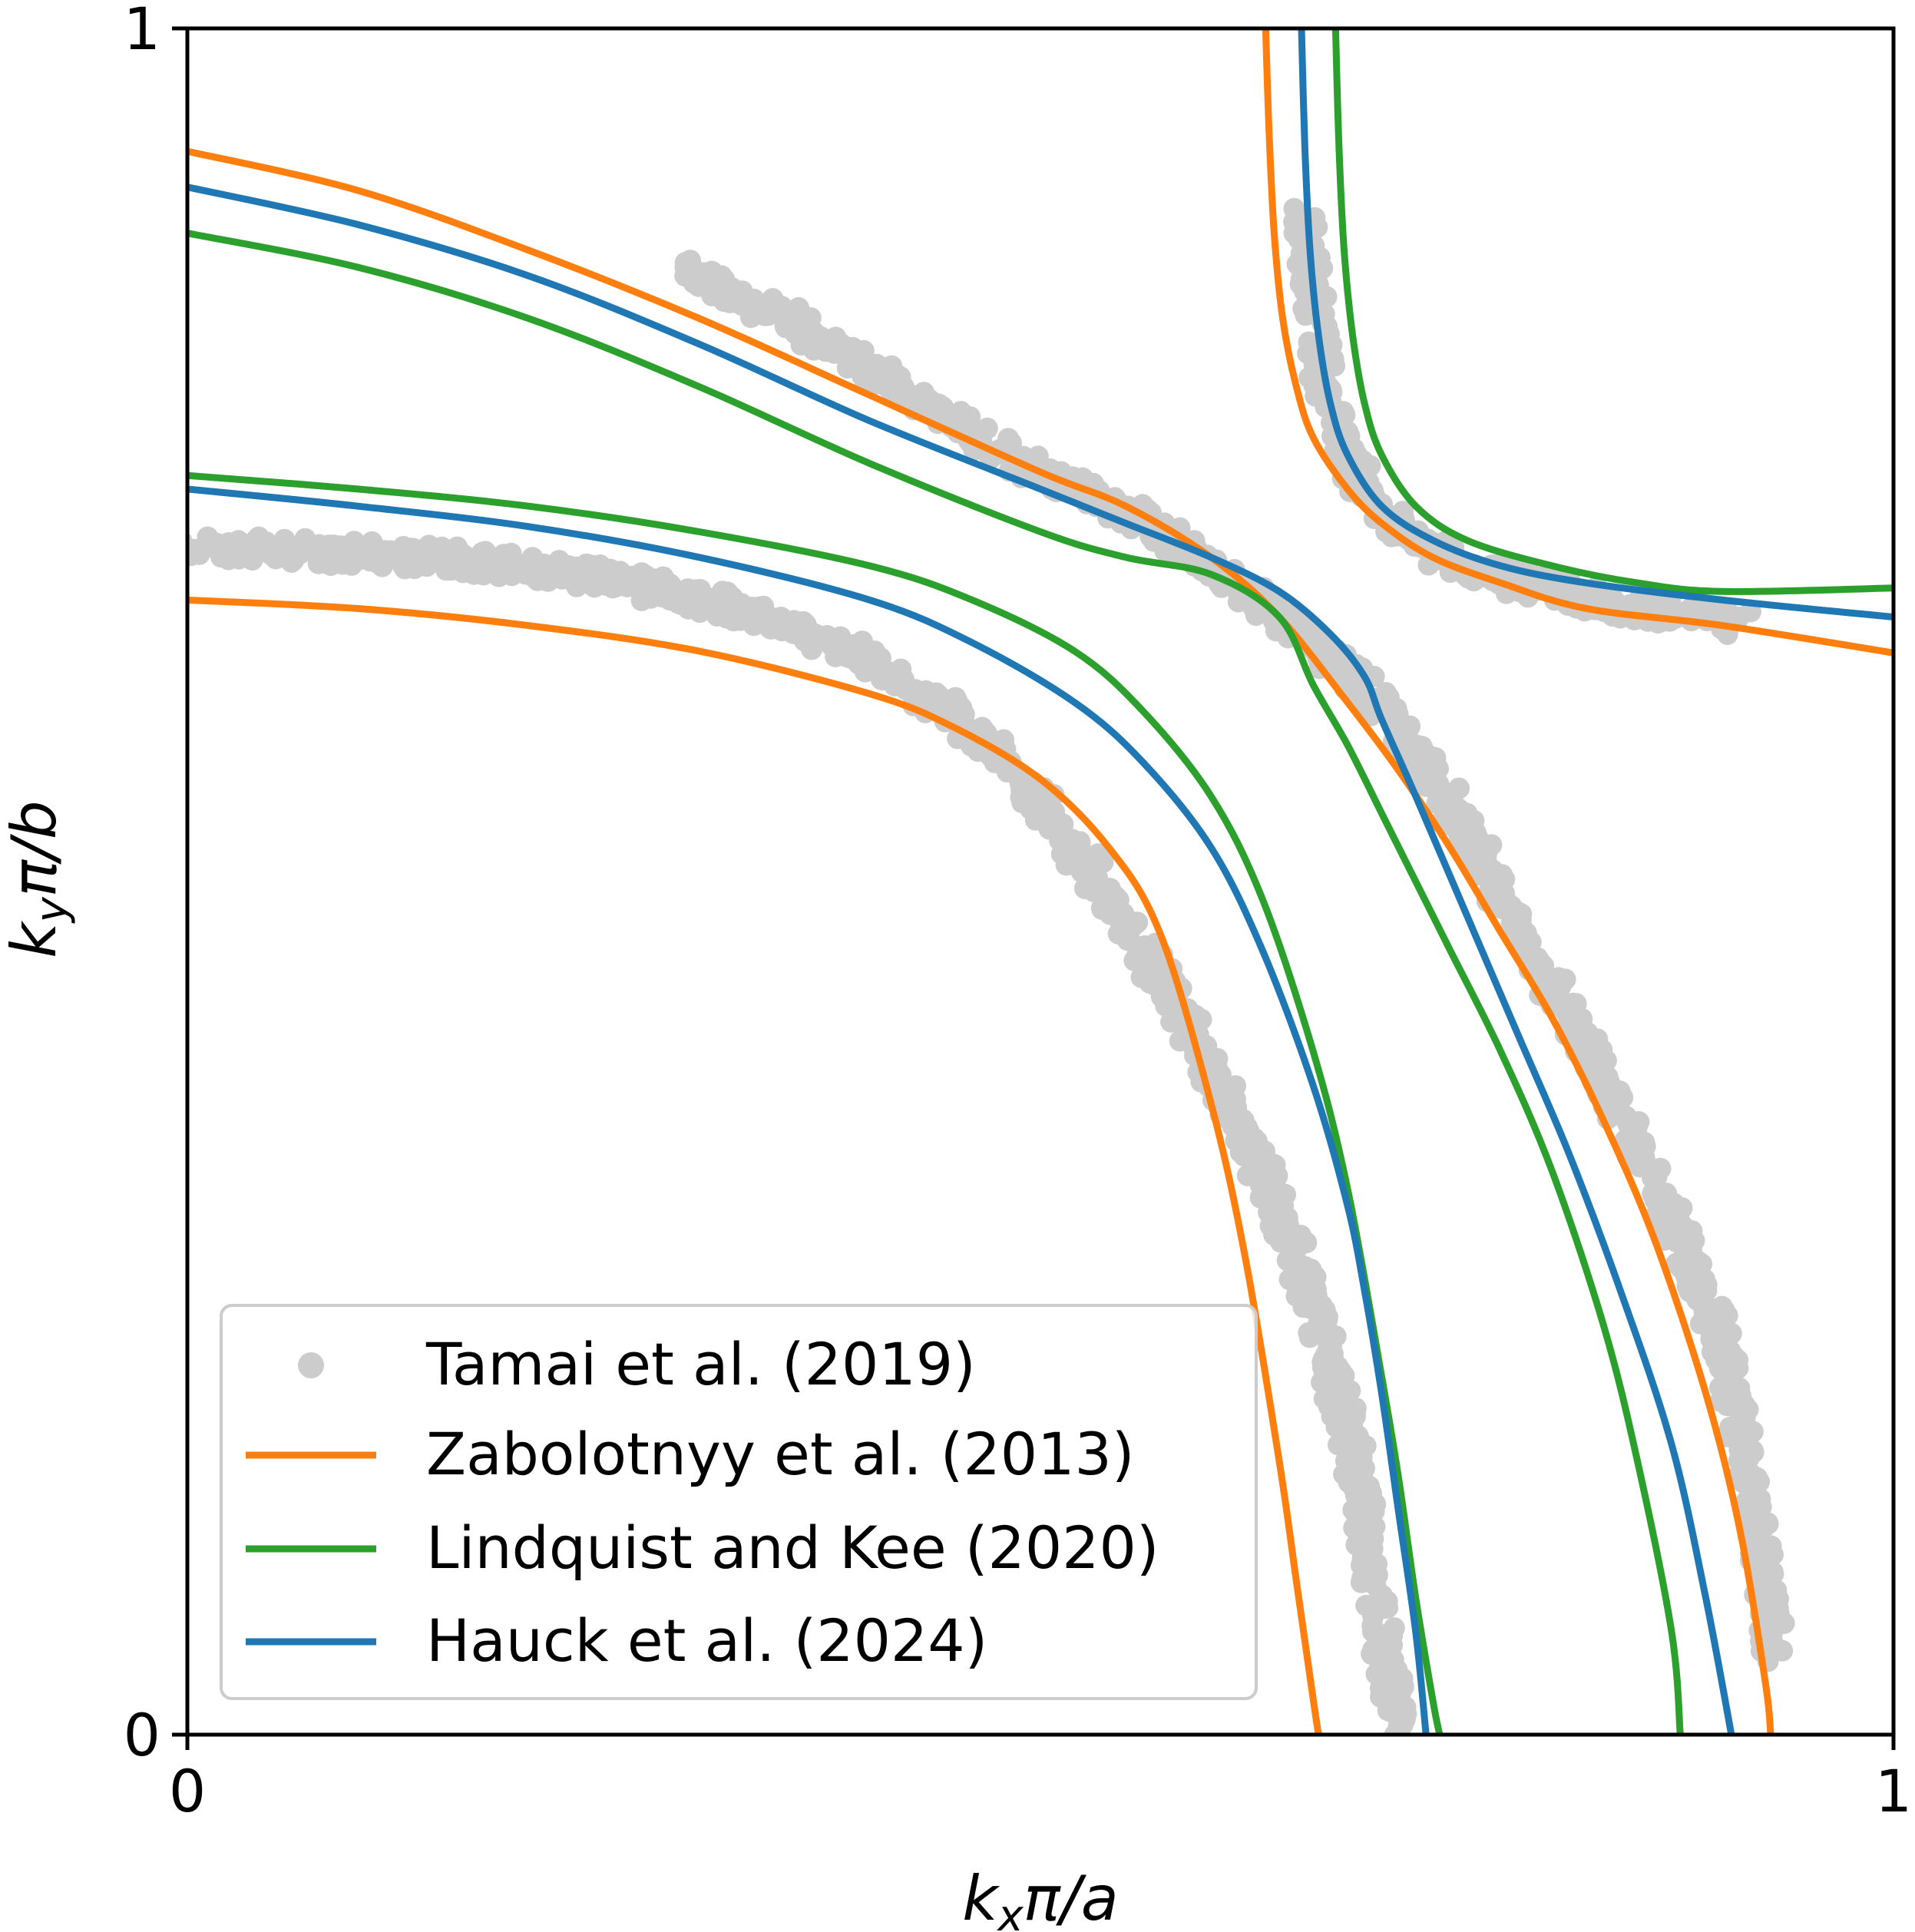 This screenshot has height=1932, width=1915. Describe the element at coordinates (187, 1791) in the screenshot. I see `x-tick-label-0: 0` at that location.